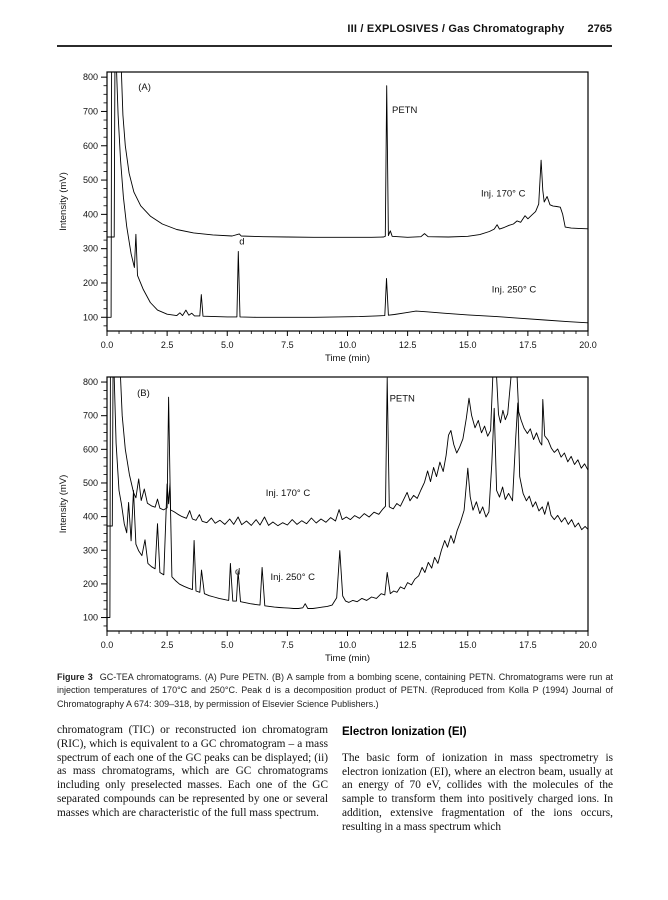  I want to click on section-heading-ei: Electron Ionization (EI), so click(404, 732).